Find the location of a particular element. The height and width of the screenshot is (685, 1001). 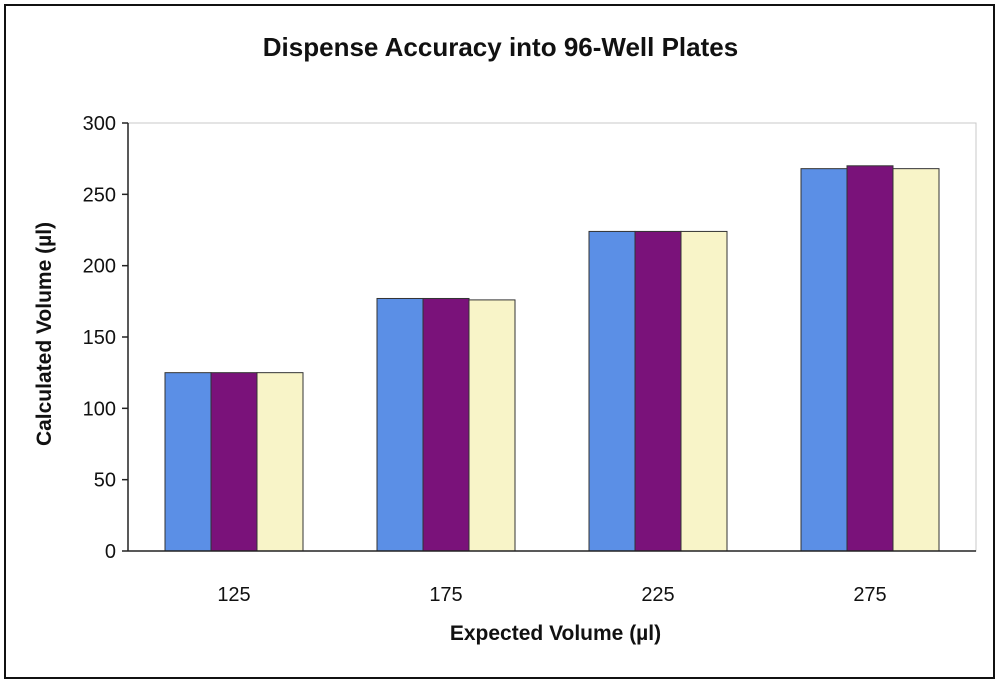

y-tick-label: 250 is located at coordinates (99, 195).